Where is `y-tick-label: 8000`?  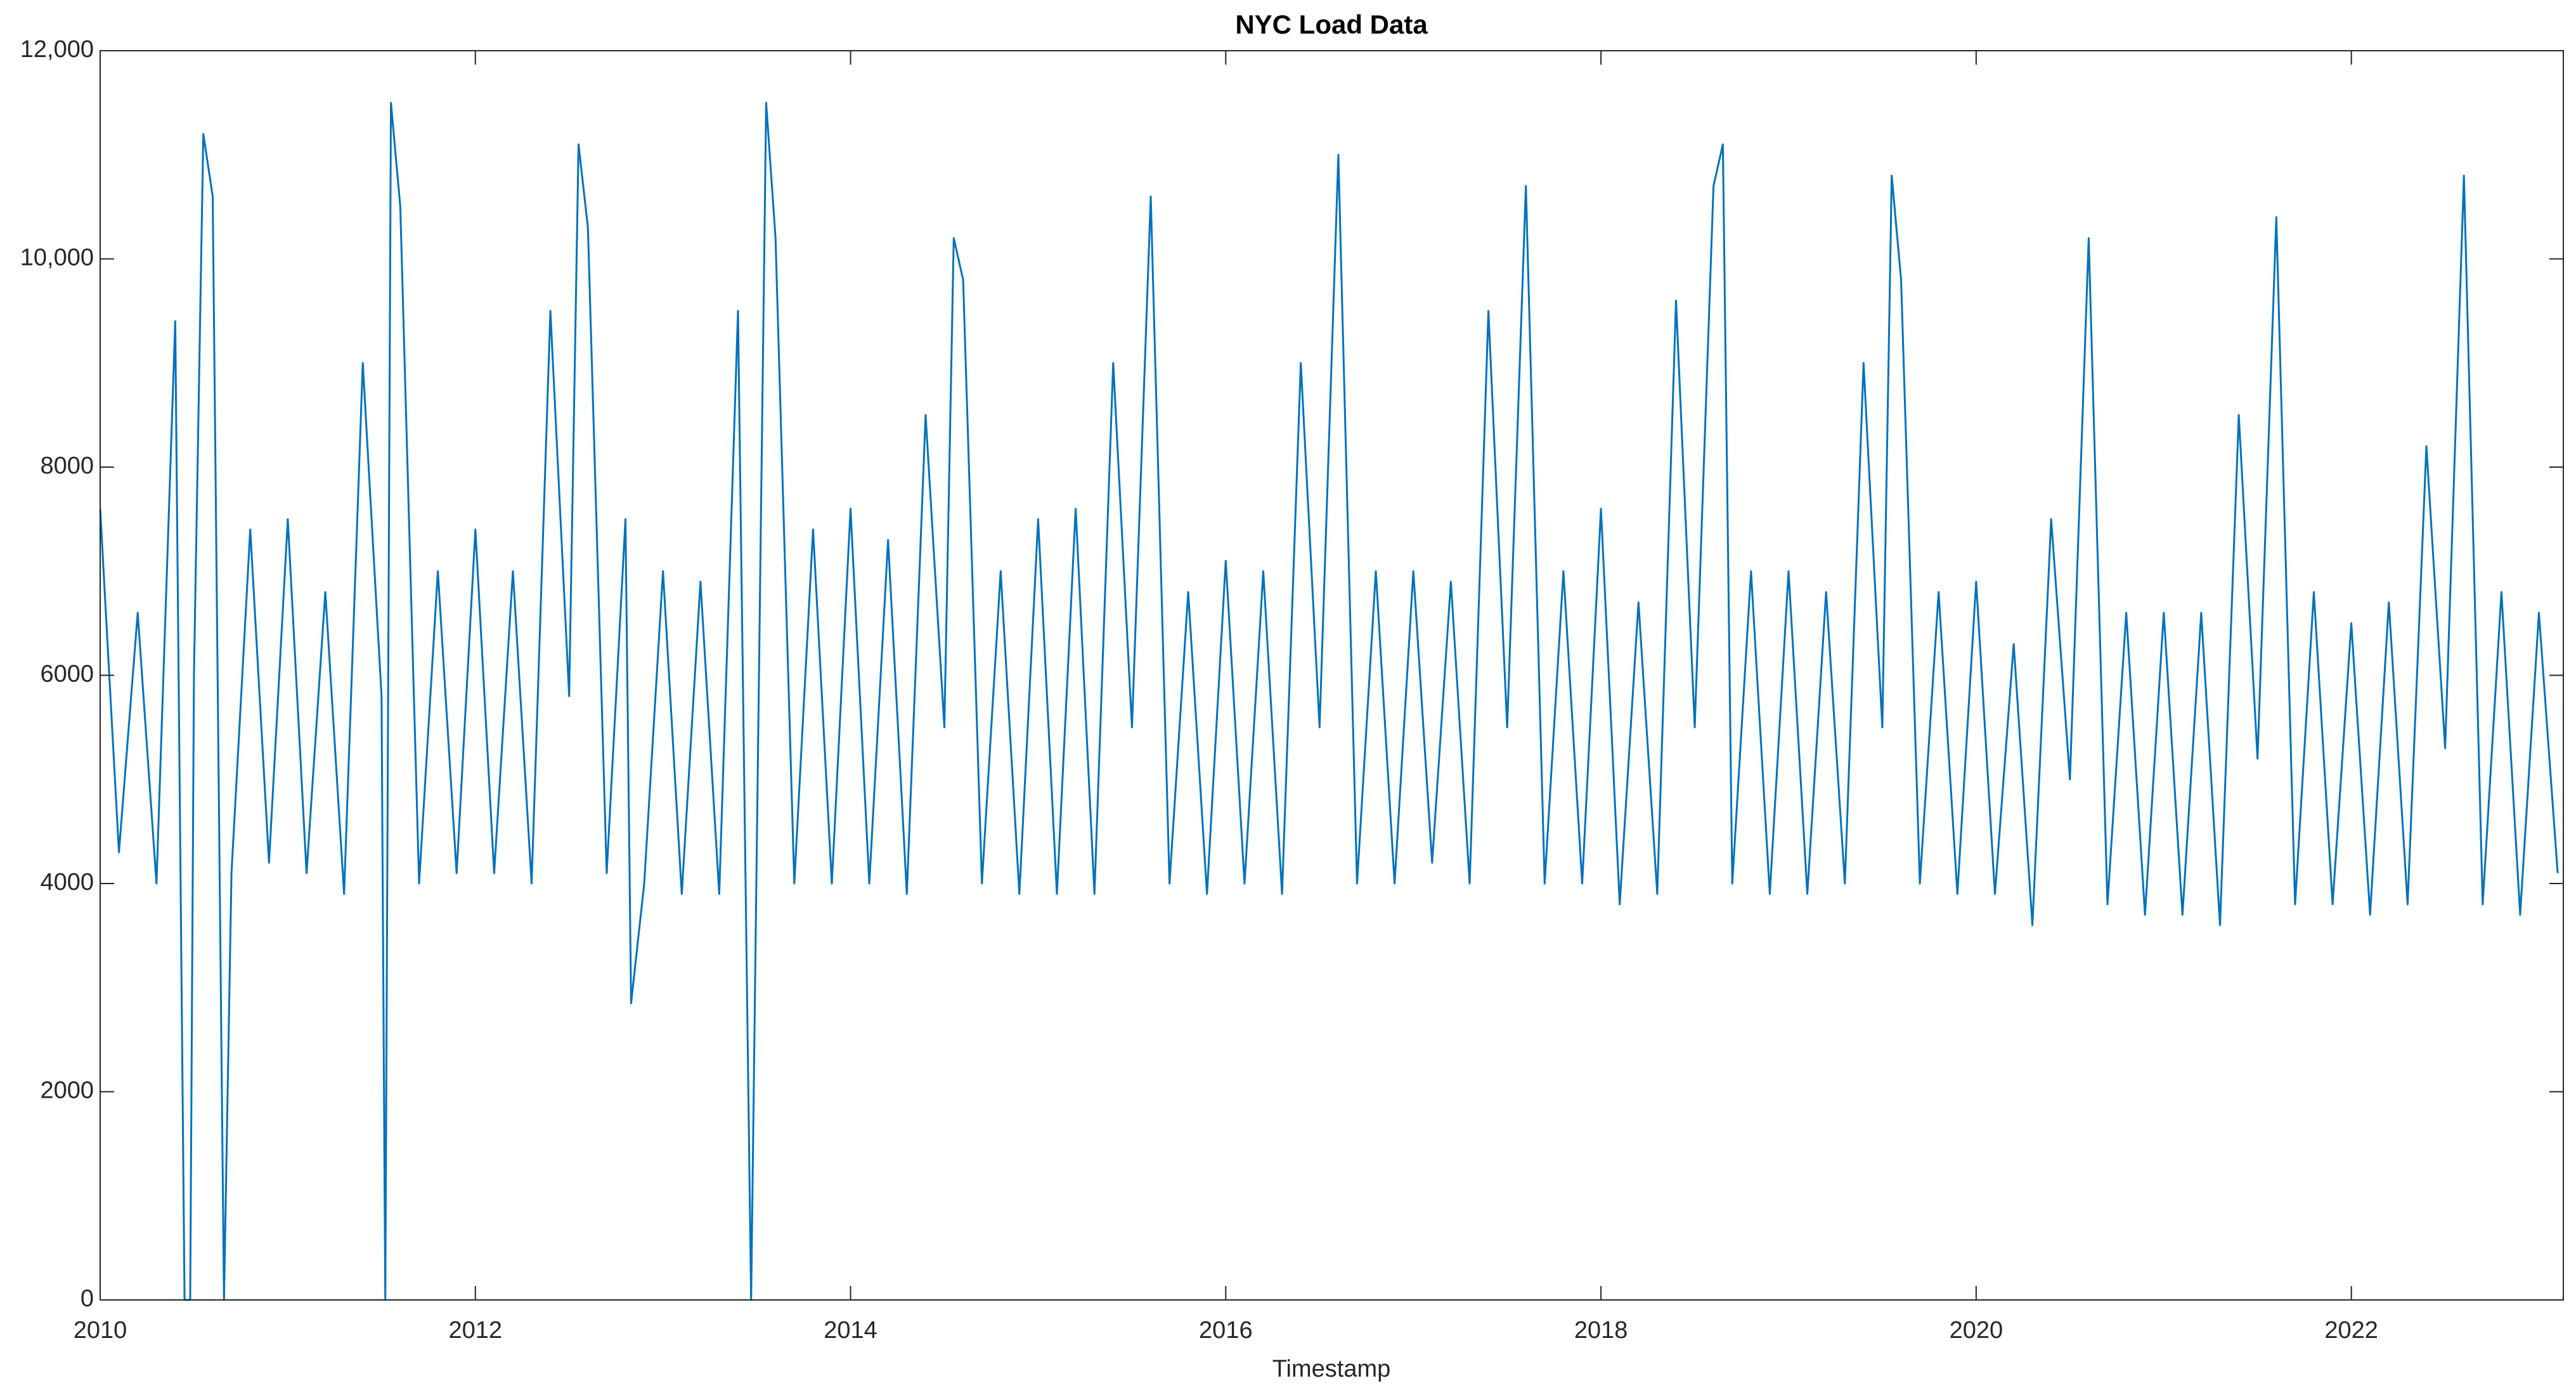 y-tick-label: 8000 is located at coordinates (67, 466).